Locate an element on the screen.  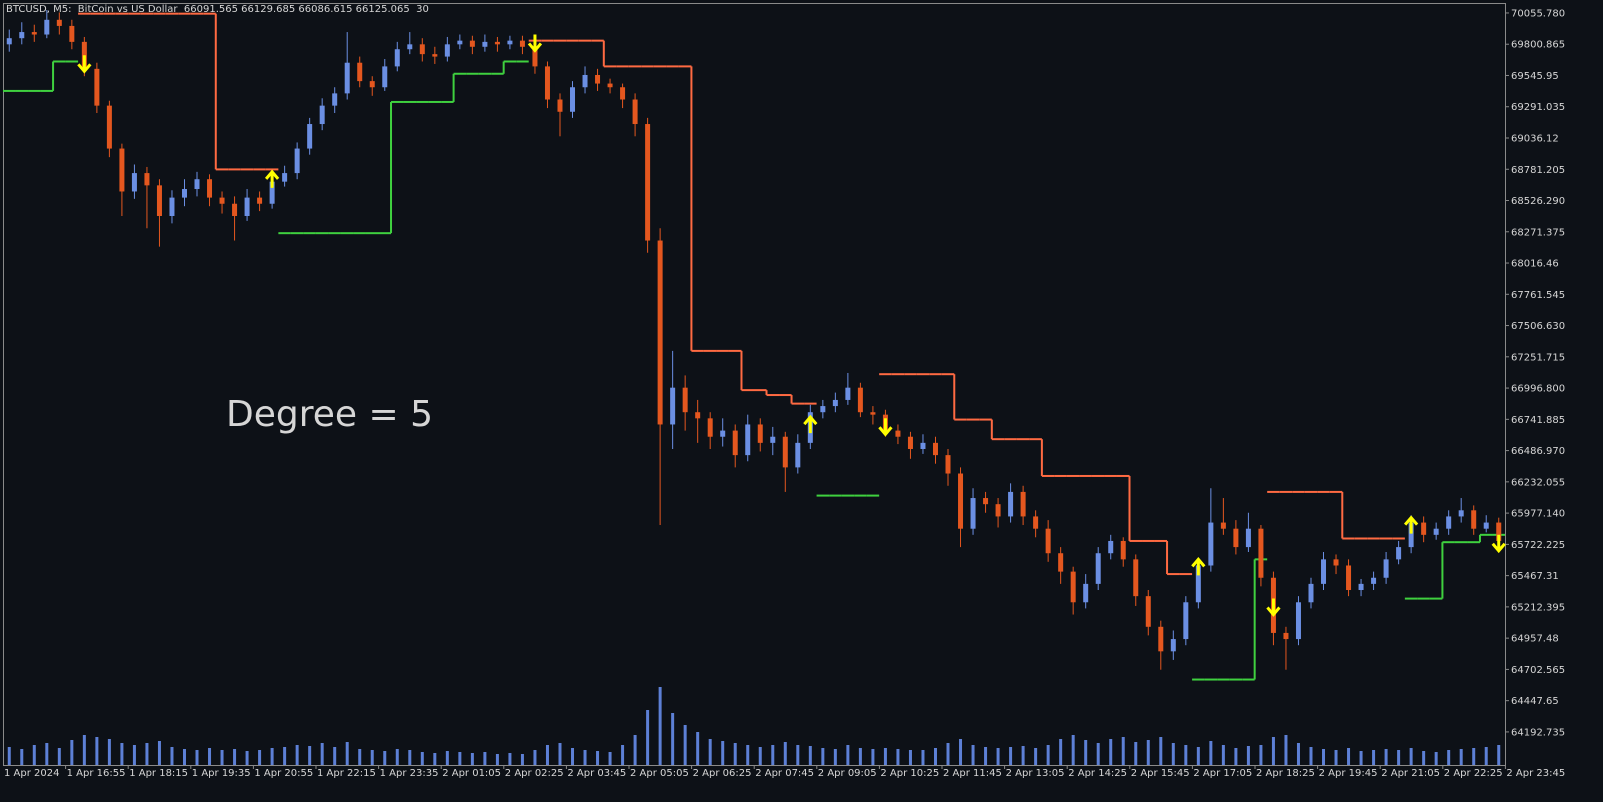
x-tick-label: 2 Apr 10:25 is located at coordinates (909, 773).